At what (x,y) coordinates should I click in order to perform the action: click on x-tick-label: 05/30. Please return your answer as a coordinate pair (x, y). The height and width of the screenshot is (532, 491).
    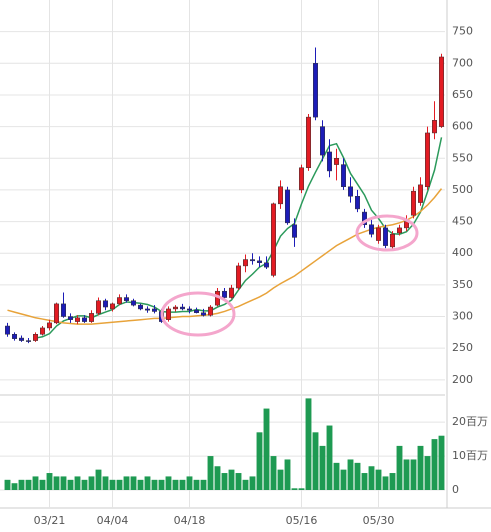
    Looking at the image, I should click on (379, 520).